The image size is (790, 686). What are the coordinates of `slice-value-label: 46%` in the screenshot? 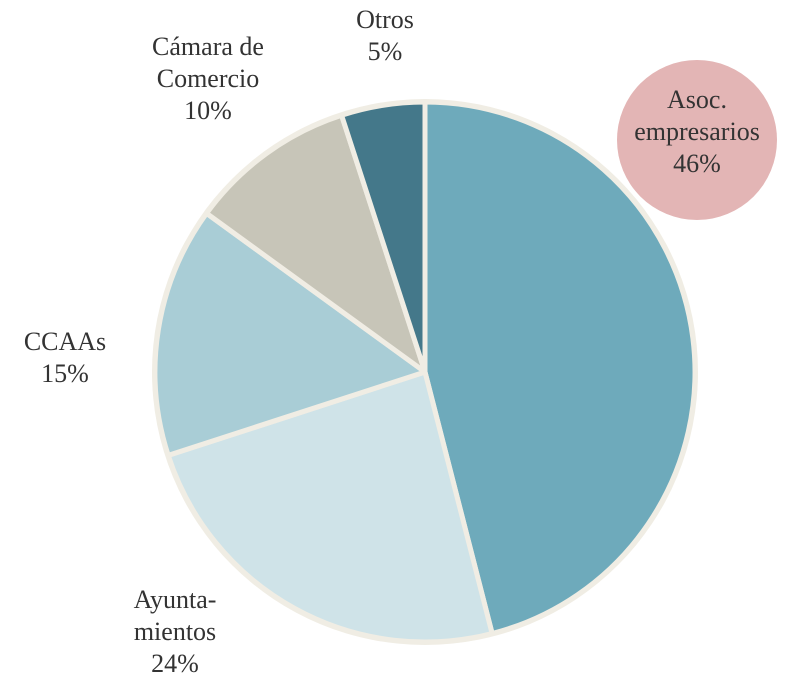 It's located at (697, 163).